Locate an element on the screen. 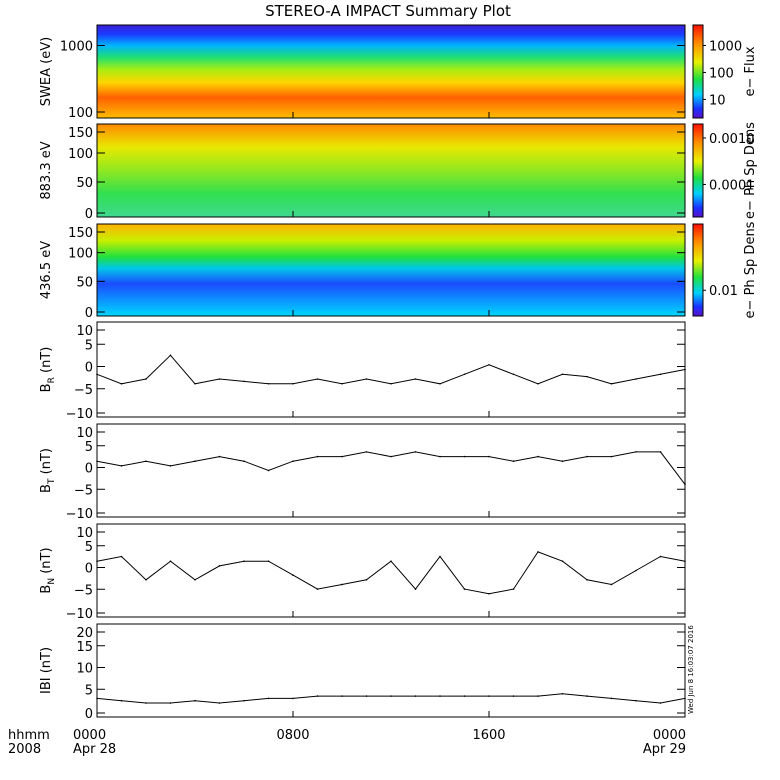 This screenshot has width=780, height=780. colorbar-pad883 is located at coordinates (698, 170).